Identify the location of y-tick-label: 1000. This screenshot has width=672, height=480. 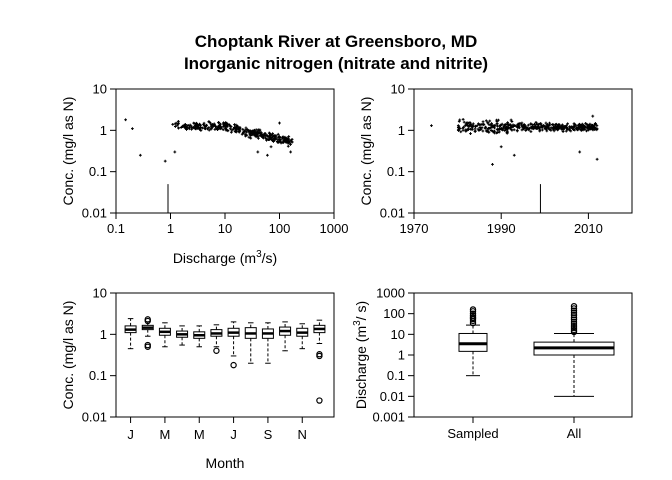
(390, 293).